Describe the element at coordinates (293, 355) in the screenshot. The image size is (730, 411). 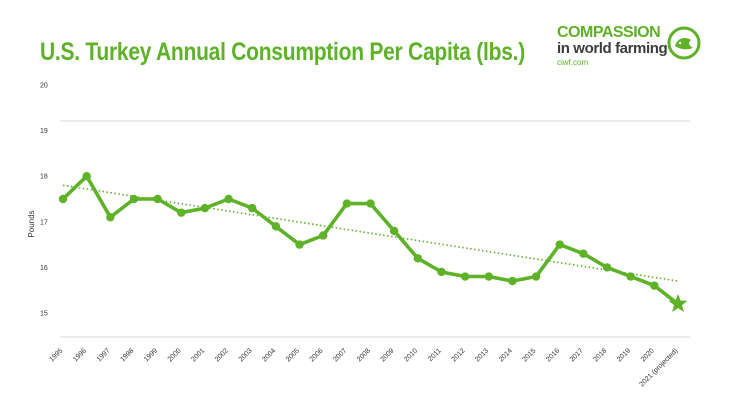
I see `x-tick-label: 2005` at that location.